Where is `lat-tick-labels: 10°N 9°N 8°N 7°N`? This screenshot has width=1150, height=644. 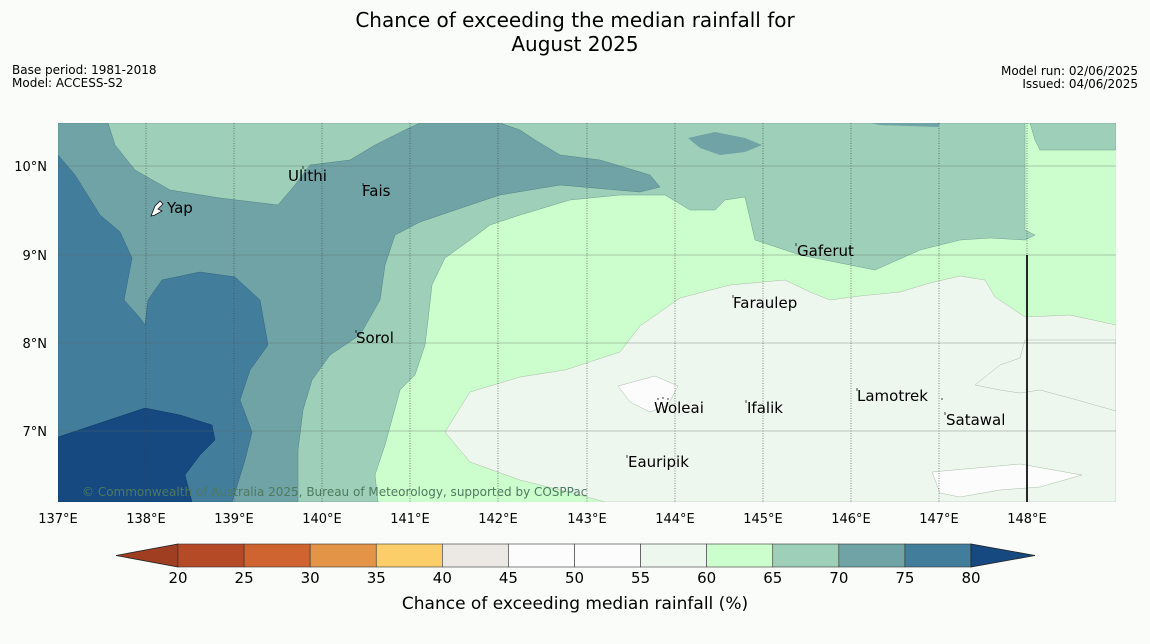
lat-tick-labels: 10°N 9°N 8°N 7°N is located at coordinates (30, 300).